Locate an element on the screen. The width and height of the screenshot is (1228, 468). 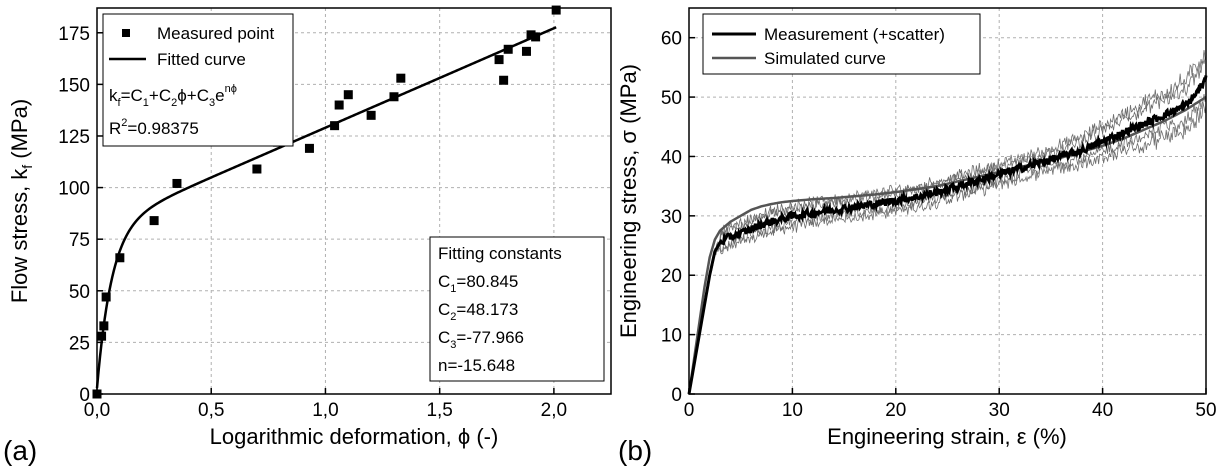
y-tick-label: 75 is located at coordinates (79, 240).